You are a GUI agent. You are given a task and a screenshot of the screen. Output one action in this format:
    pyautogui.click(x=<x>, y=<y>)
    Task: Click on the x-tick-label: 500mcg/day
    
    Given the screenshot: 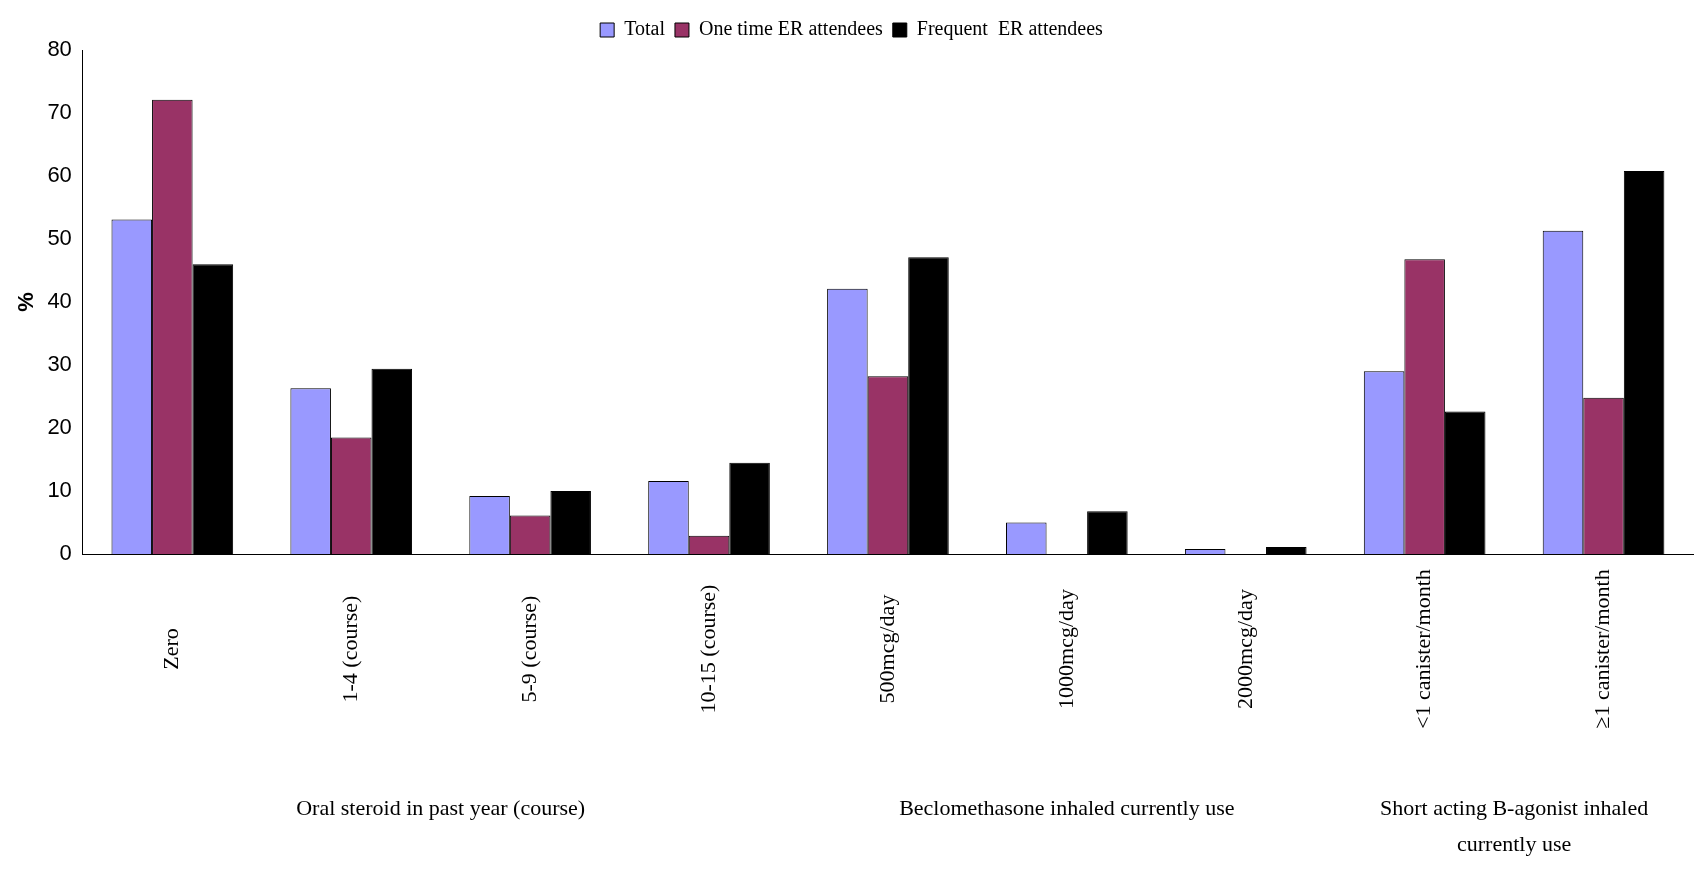 What is the action you would take?
    pyautogui.click(x=886, y=649)
    